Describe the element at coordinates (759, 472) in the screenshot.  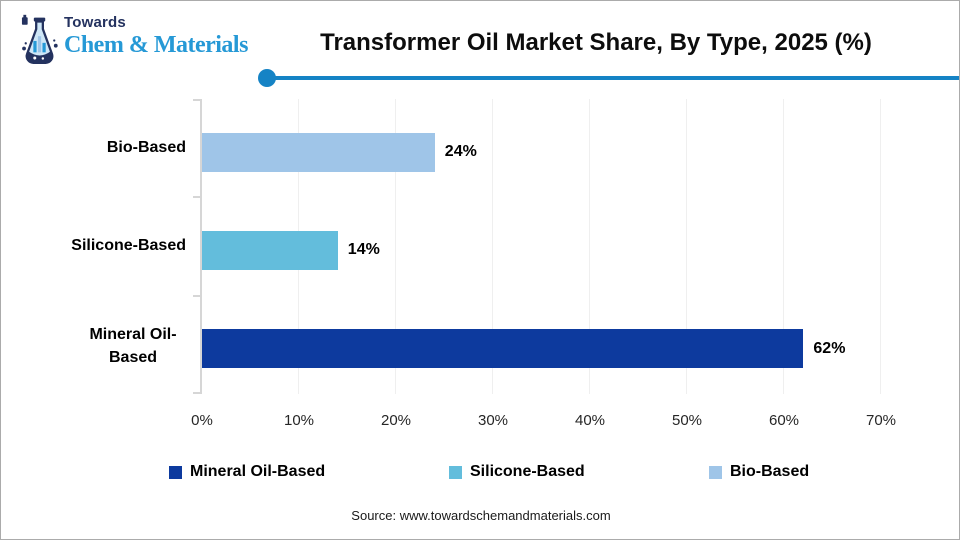
I see `legend-item-bio-based: Bio-Based` at that location.